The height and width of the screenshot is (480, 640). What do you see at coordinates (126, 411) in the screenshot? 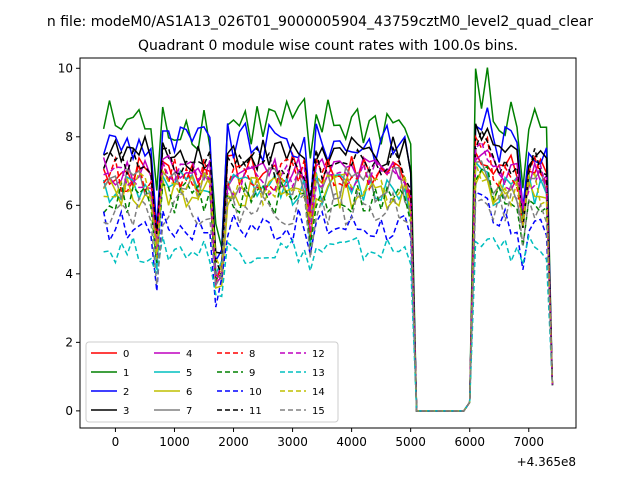
I see `legend-label-3: 3` at bounding box center [126, 411].